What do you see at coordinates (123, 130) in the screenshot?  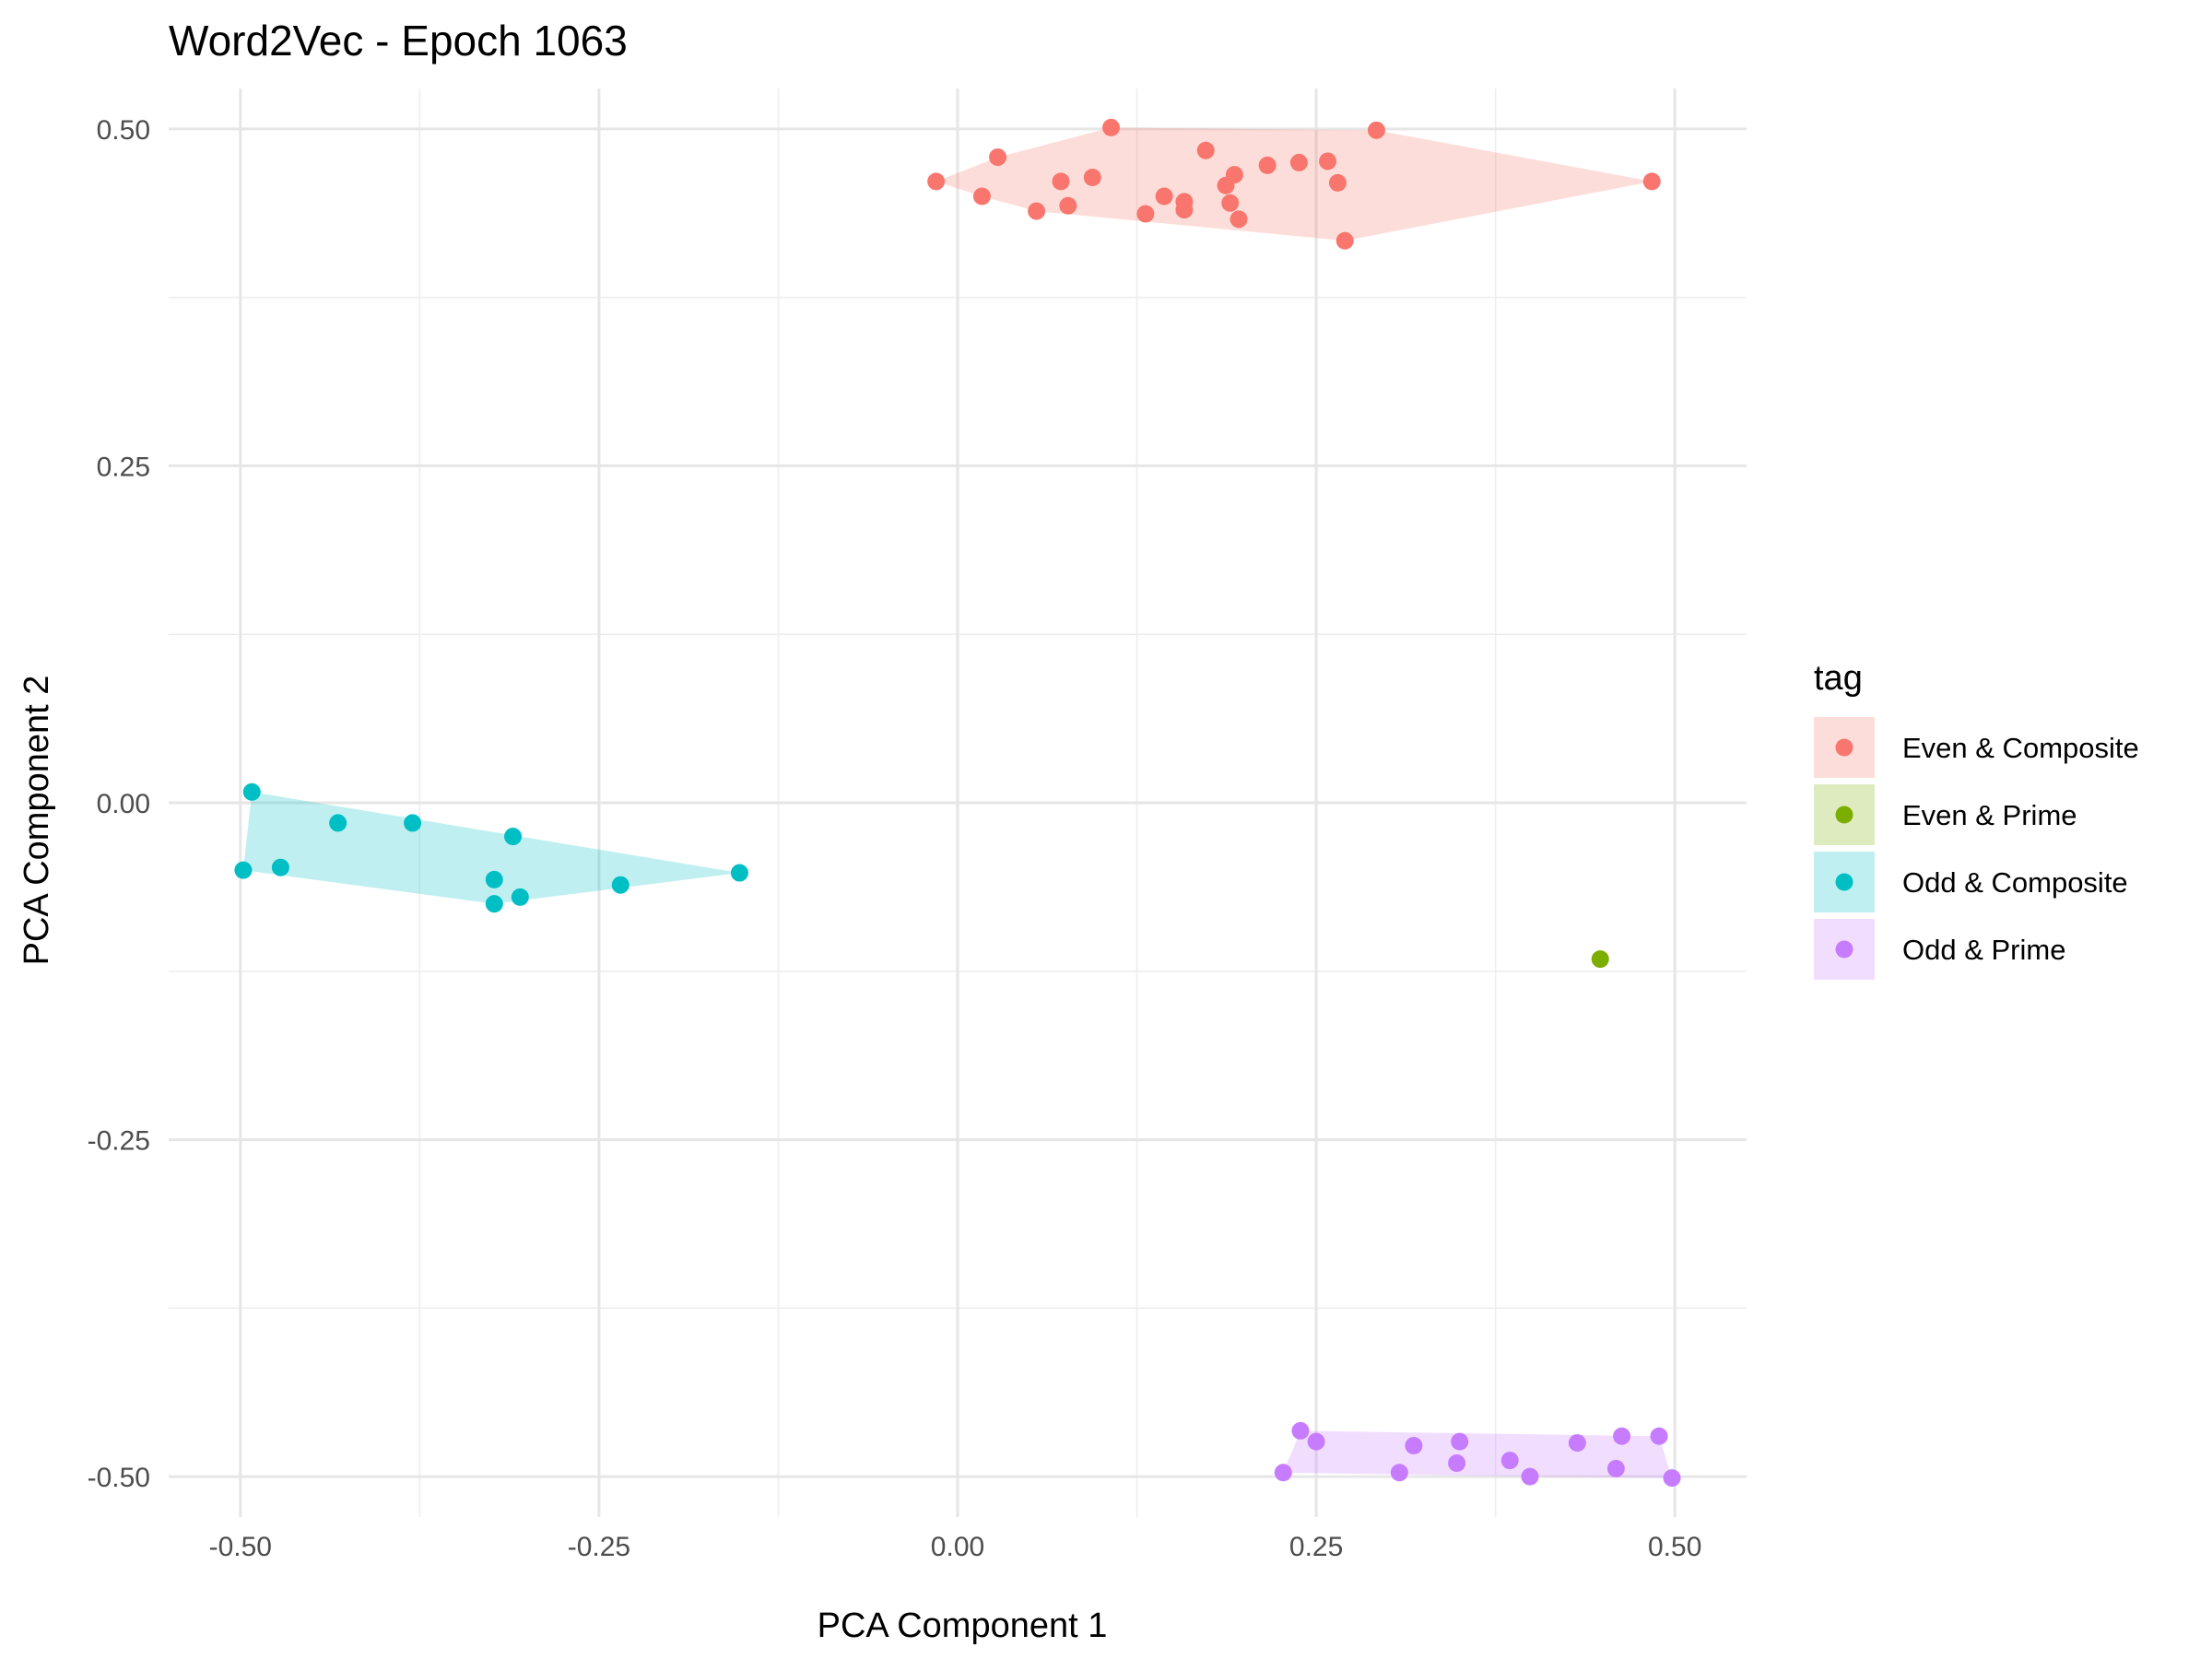 I see `y-tick-label: 0.50` at bounding box center [123, 130].